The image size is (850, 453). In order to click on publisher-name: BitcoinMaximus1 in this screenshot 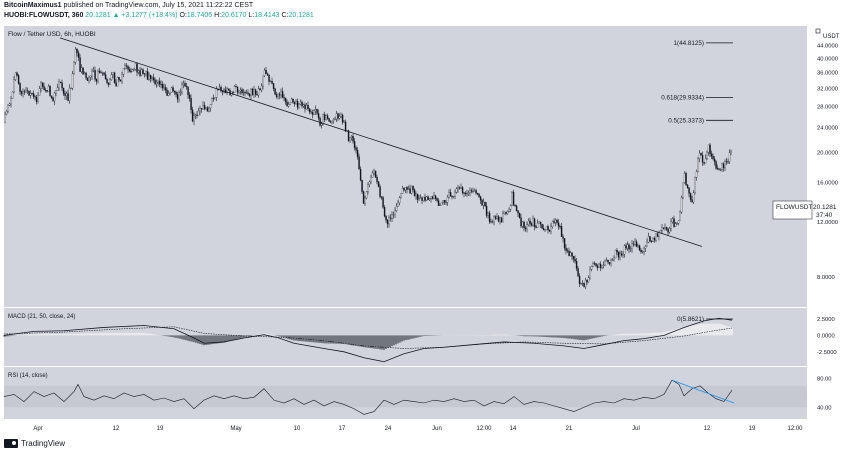, I will do `click(33, 5)`.